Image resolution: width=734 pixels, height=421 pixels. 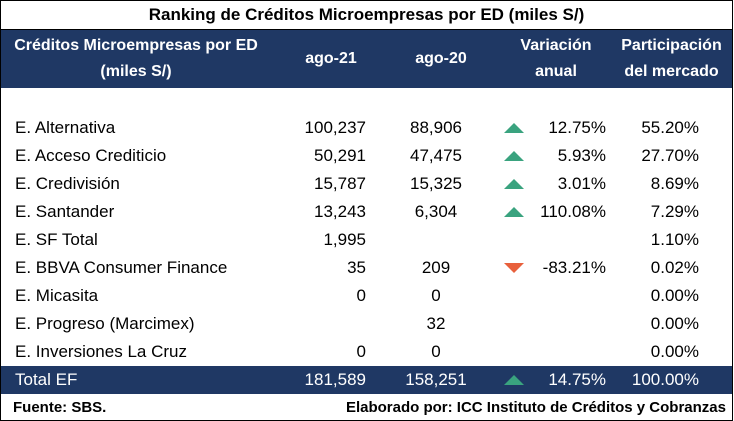 What do you see at coordinates (436, 183) in the screenshot?
I see `value-ago20: 15,325` at bounding box center [436, 183].